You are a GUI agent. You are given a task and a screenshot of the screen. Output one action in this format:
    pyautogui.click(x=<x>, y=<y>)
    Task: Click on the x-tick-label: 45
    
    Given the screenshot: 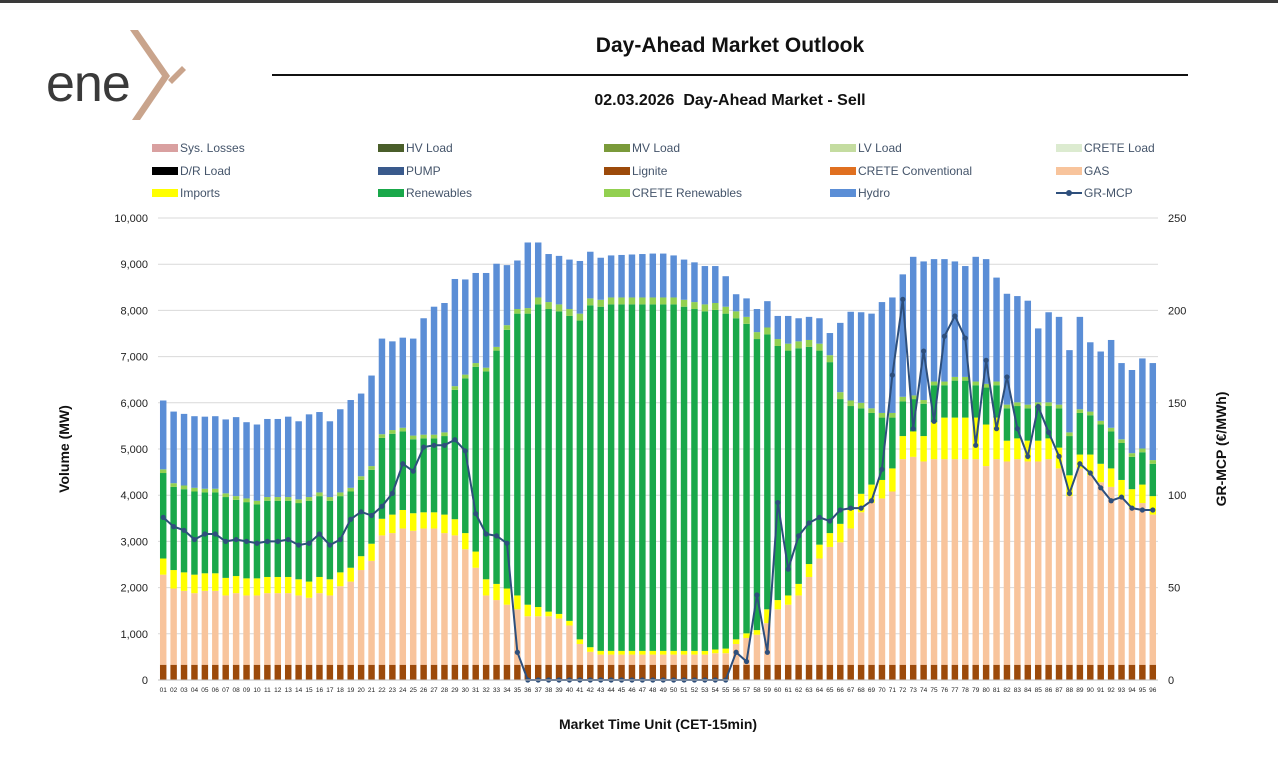 What is the action you would take?
    pyautogui.click(x=622, y=690)
    